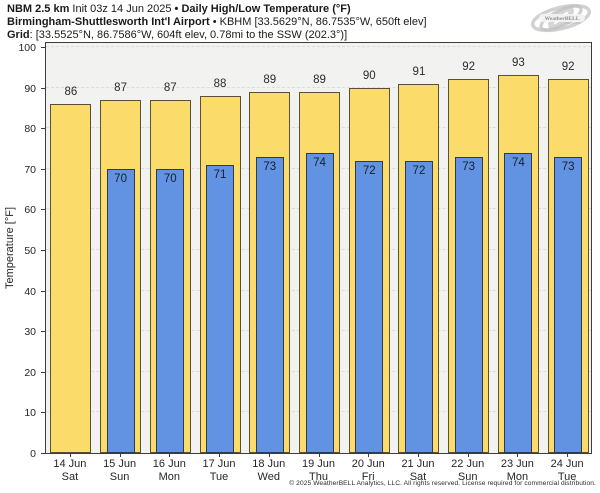 Image resolution: width=600 pixels, height=493 pixels. I want to click on high-value-label: 88, so click(220, 83).